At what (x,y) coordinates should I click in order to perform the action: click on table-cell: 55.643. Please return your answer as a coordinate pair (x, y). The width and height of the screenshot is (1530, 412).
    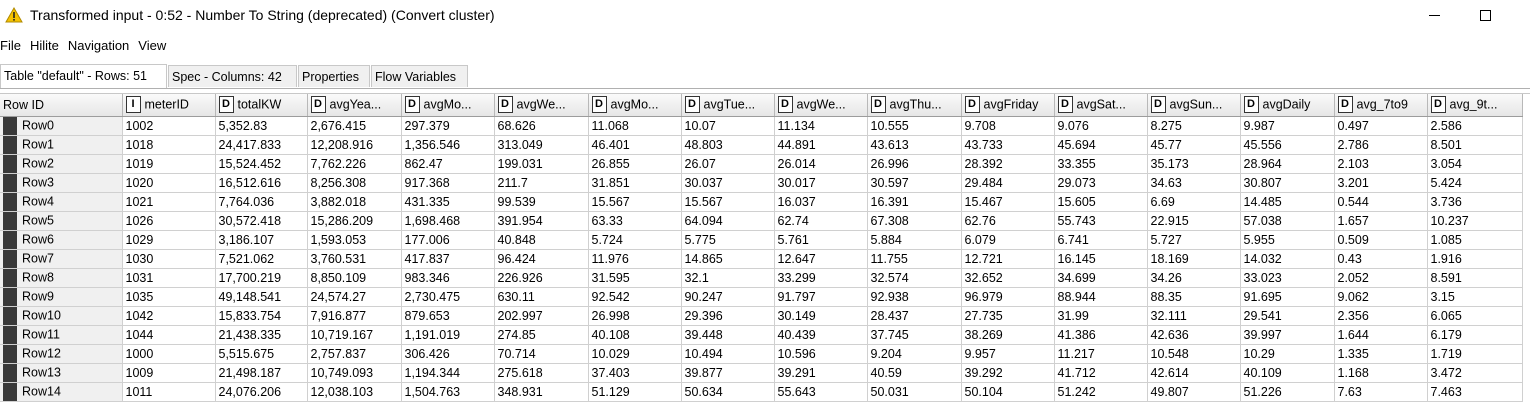
    Looking at the image, I should click on (821, 392).